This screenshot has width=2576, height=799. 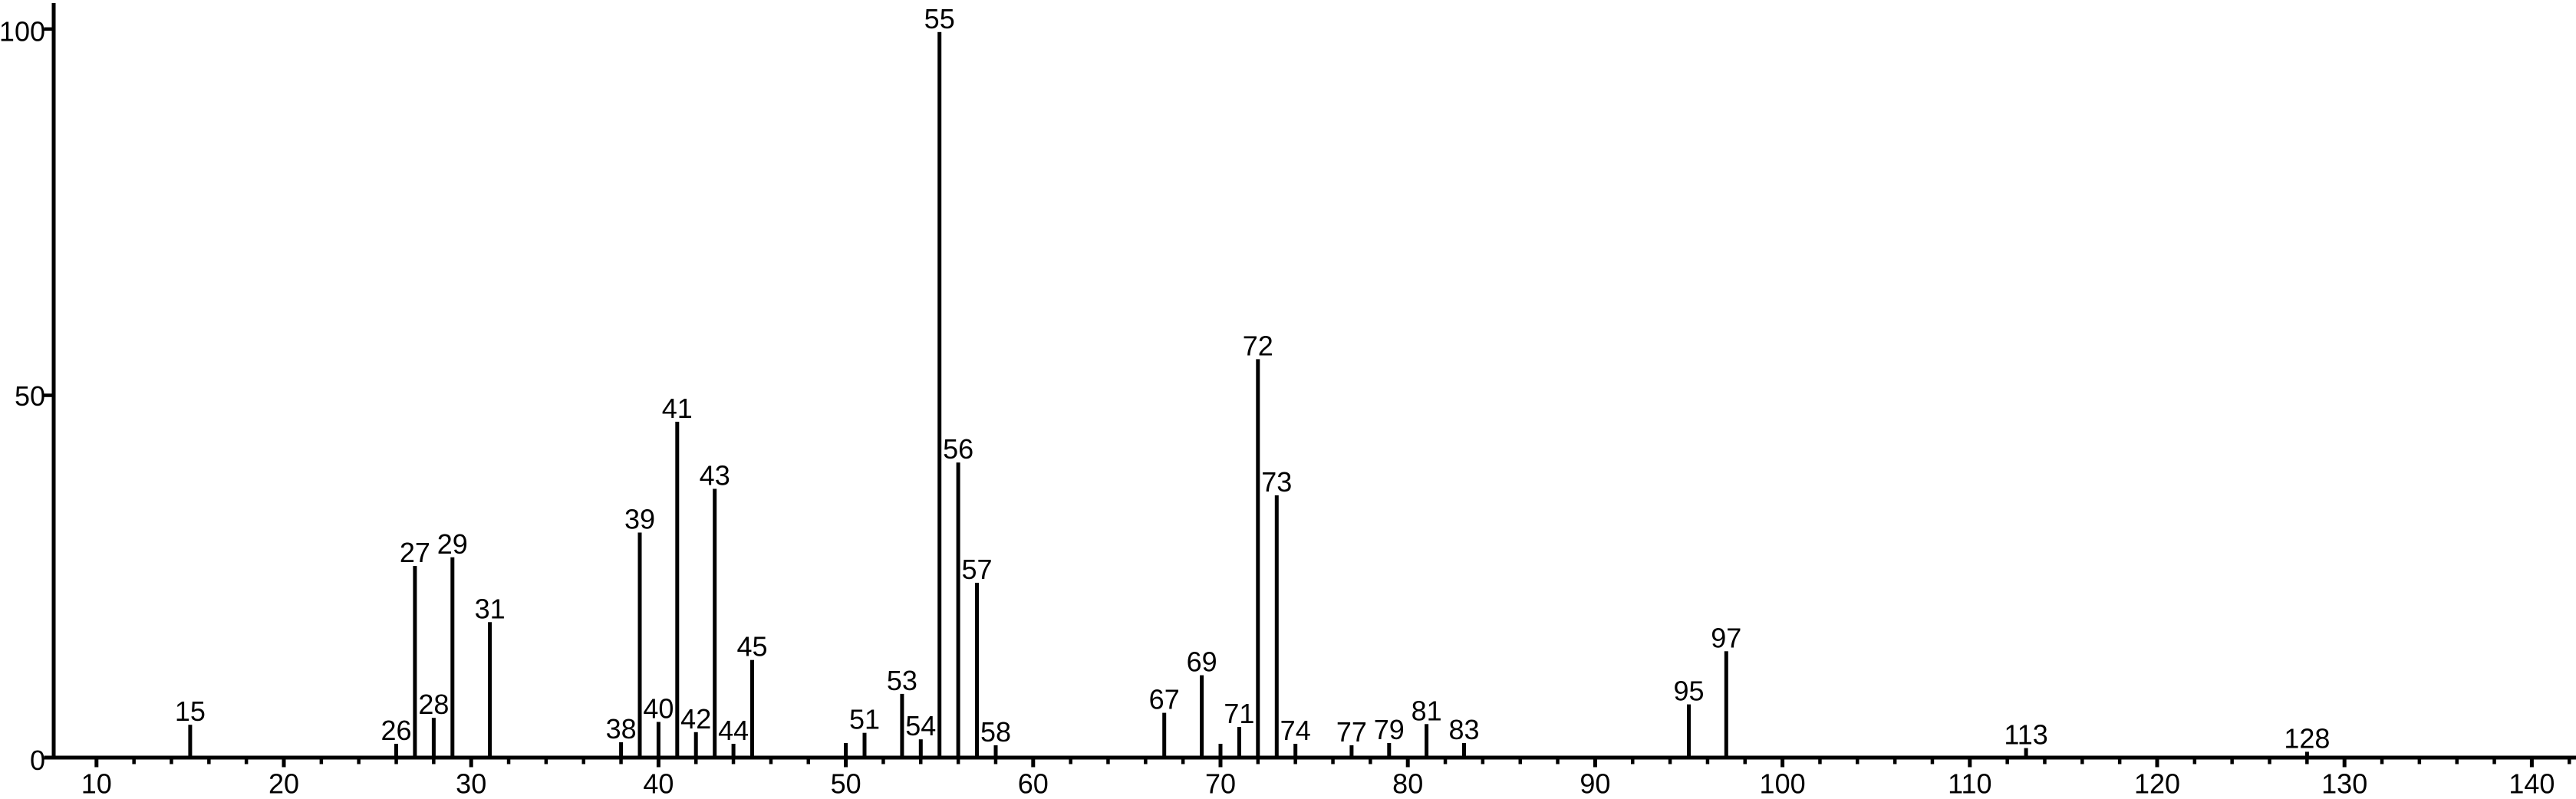 I want to click on svg-text: 41, so click(x=677, y=408).